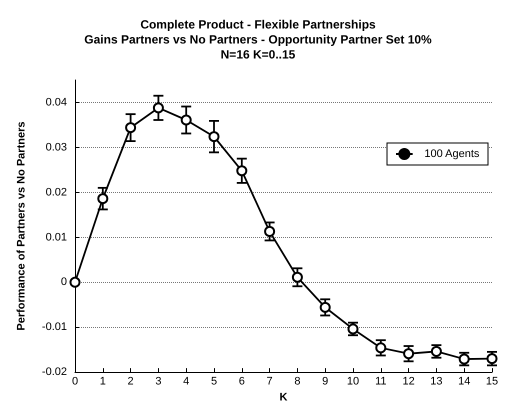 The image size is (516, 416). I want to click on x-tick-label: 0, so click(75, 382).